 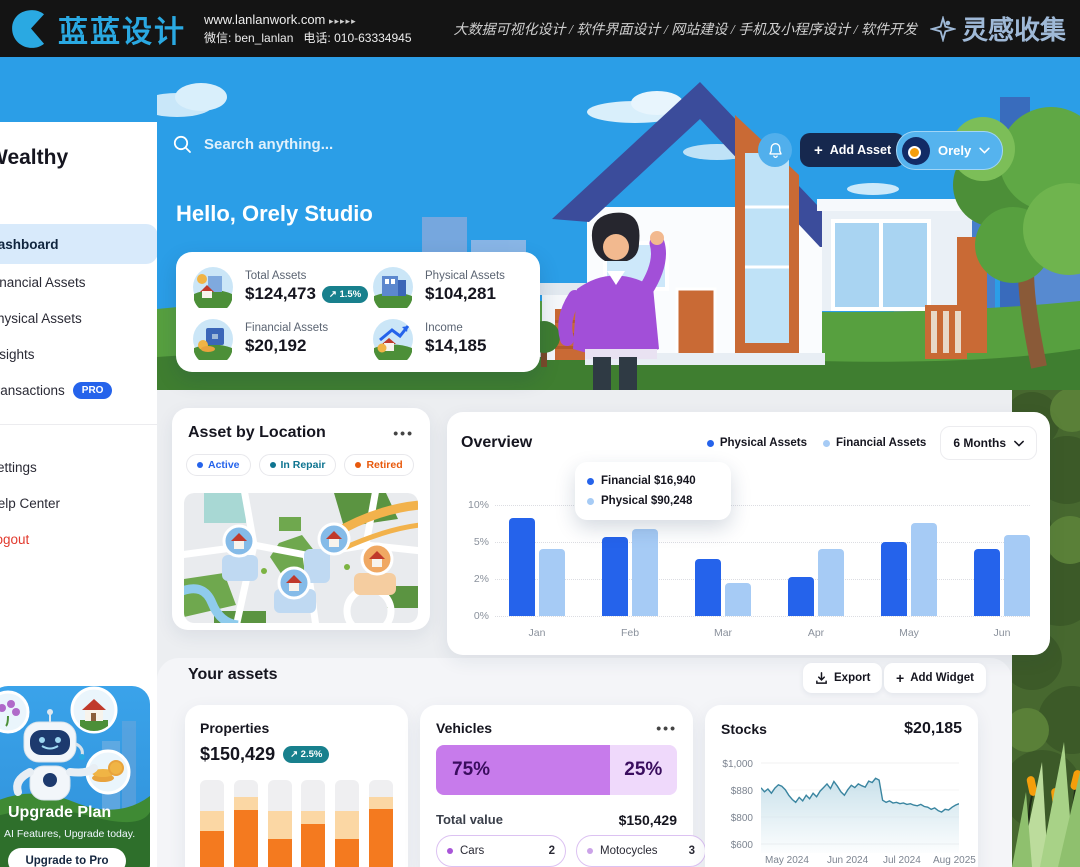 What do you see at coordinates (265, 19) in the screenshot?
I see `banner-url: www.lanlanwork.com` at bounding box center [265, 19].